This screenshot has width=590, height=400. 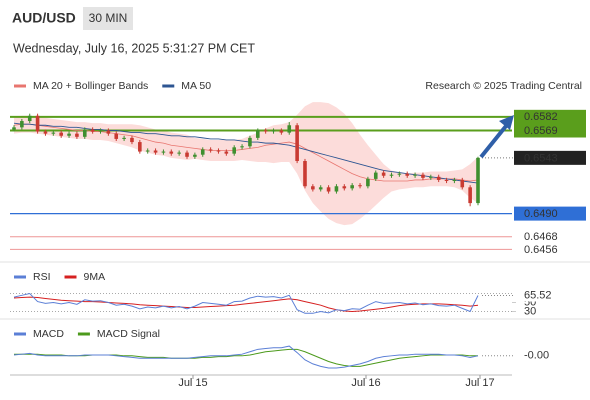 I want to click on legend-label: 9MA, so click(x=95, y=277).